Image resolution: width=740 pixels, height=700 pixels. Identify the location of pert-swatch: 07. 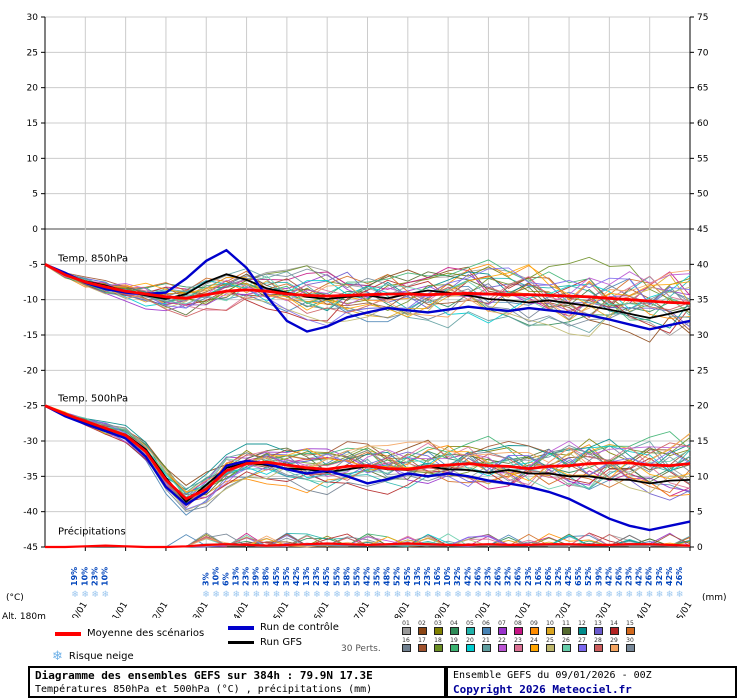
(502, 627).